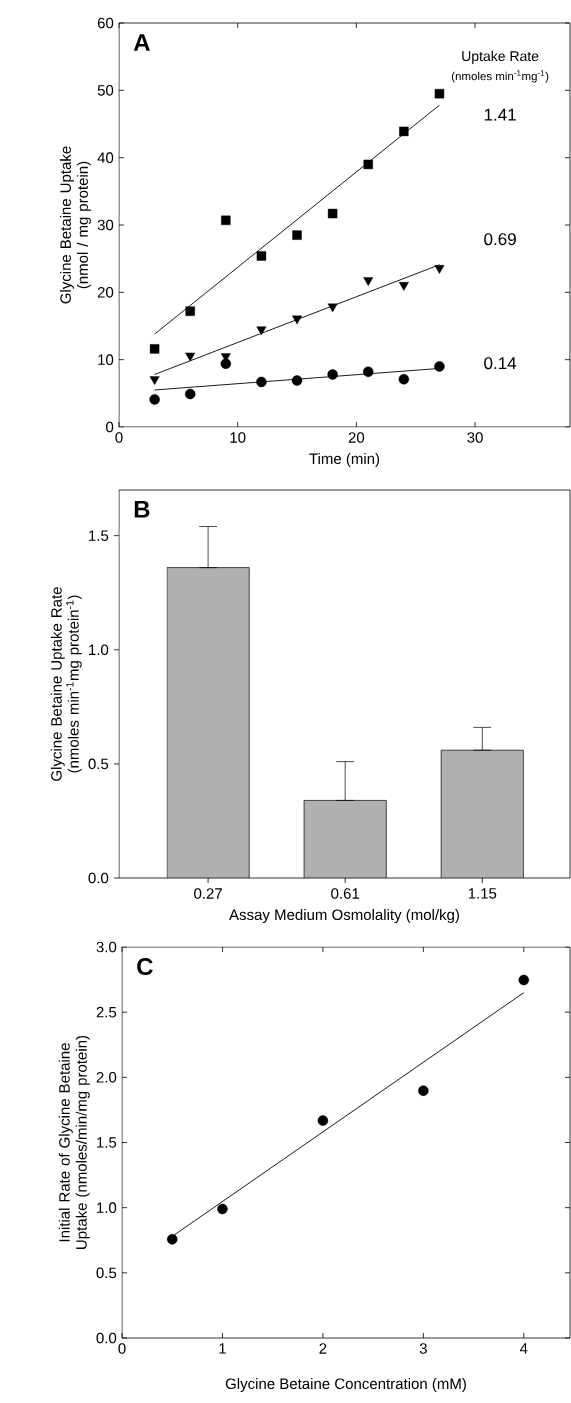 The image size is (571, 1403). I want to click on chart-title: C, so click(145, 967).